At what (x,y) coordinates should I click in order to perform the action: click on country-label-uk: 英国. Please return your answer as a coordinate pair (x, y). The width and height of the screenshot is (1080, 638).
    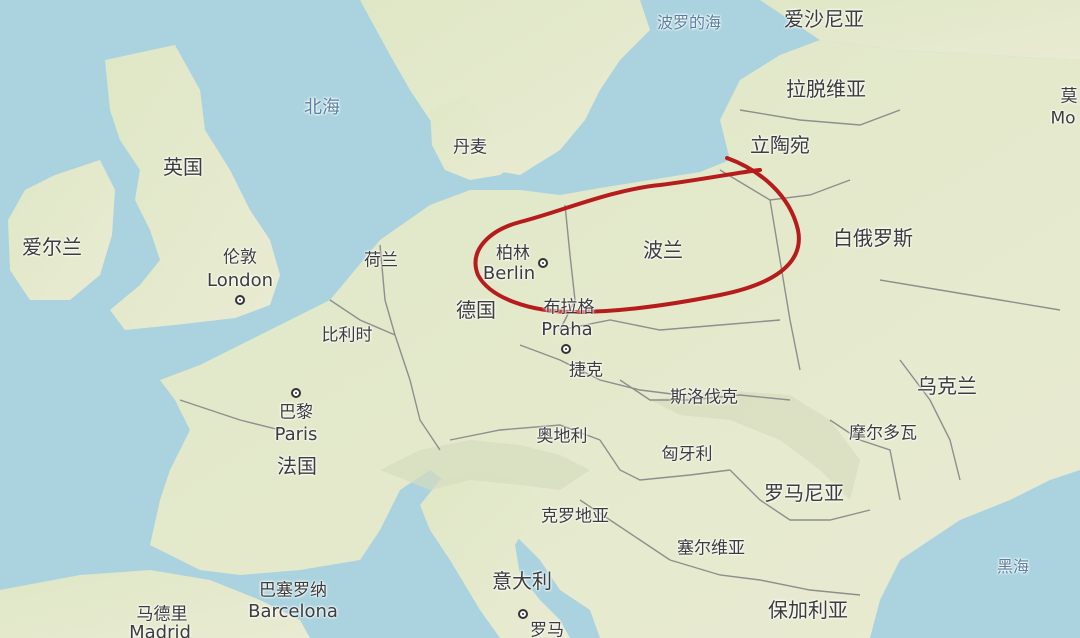
    Looking at the image, I should click on (183, 167).